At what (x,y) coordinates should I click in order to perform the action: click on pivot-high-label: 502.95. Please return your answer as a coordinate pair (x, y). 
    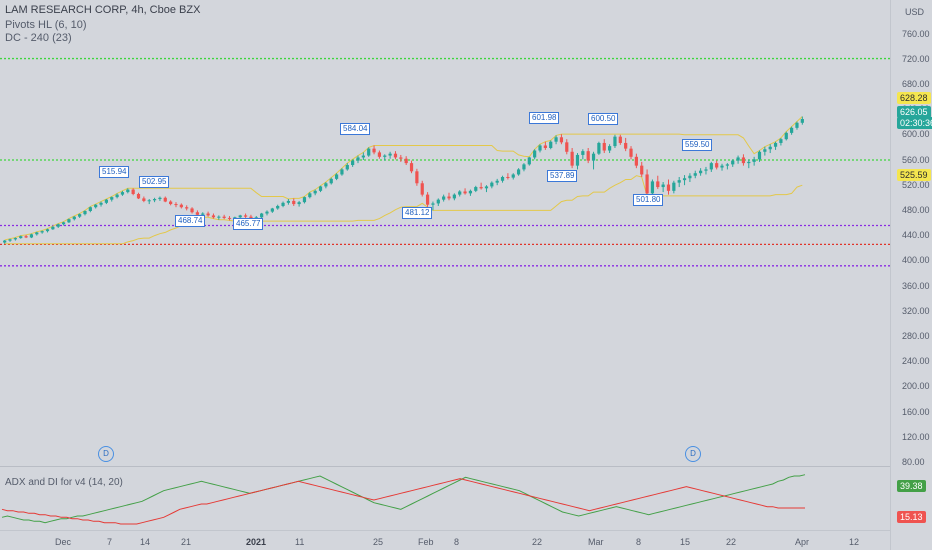
    Looking at the image, I should click on (154, 182).